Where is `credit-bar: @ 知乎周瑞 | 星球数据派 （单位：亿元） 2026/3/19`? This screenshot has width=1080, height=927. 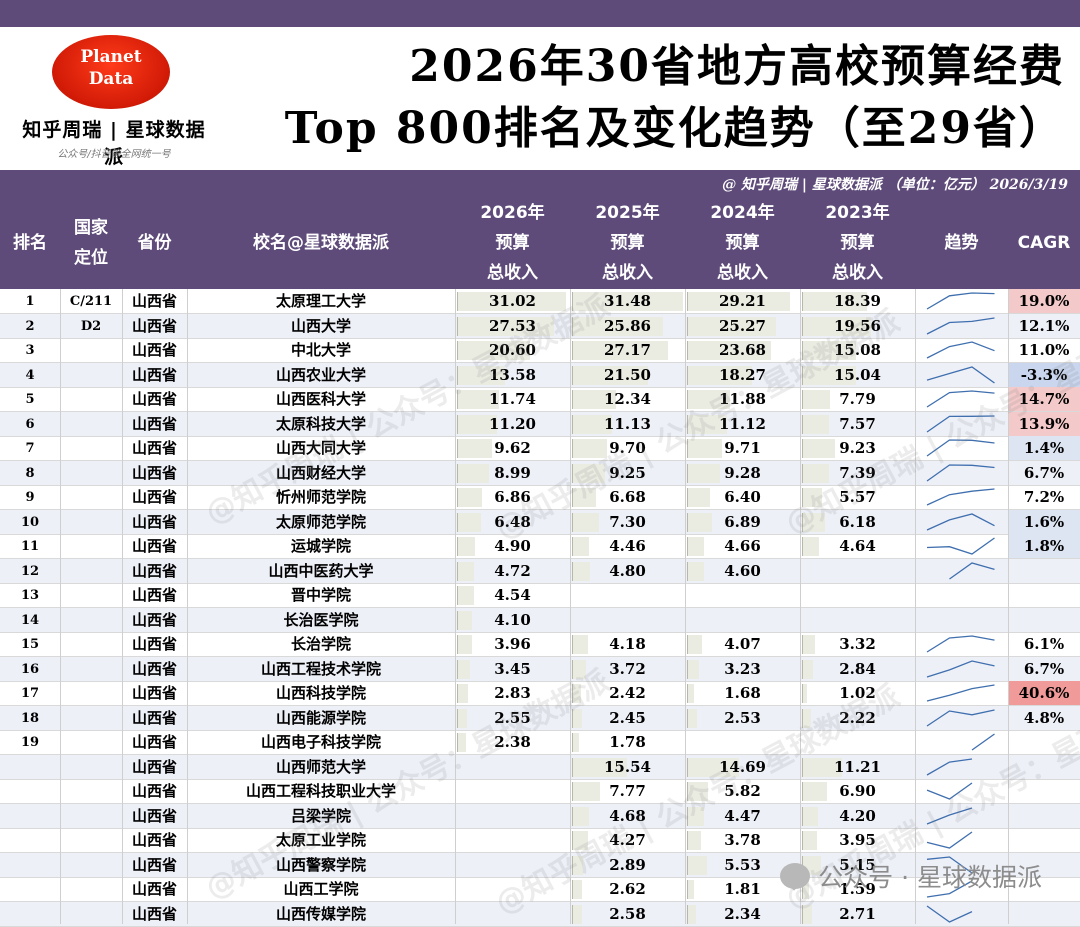 credit-bar: @ 知乎周瑞 | 星球数据派 （单位：亿元） 2026/3/19 is located at coordinates (540, 183).